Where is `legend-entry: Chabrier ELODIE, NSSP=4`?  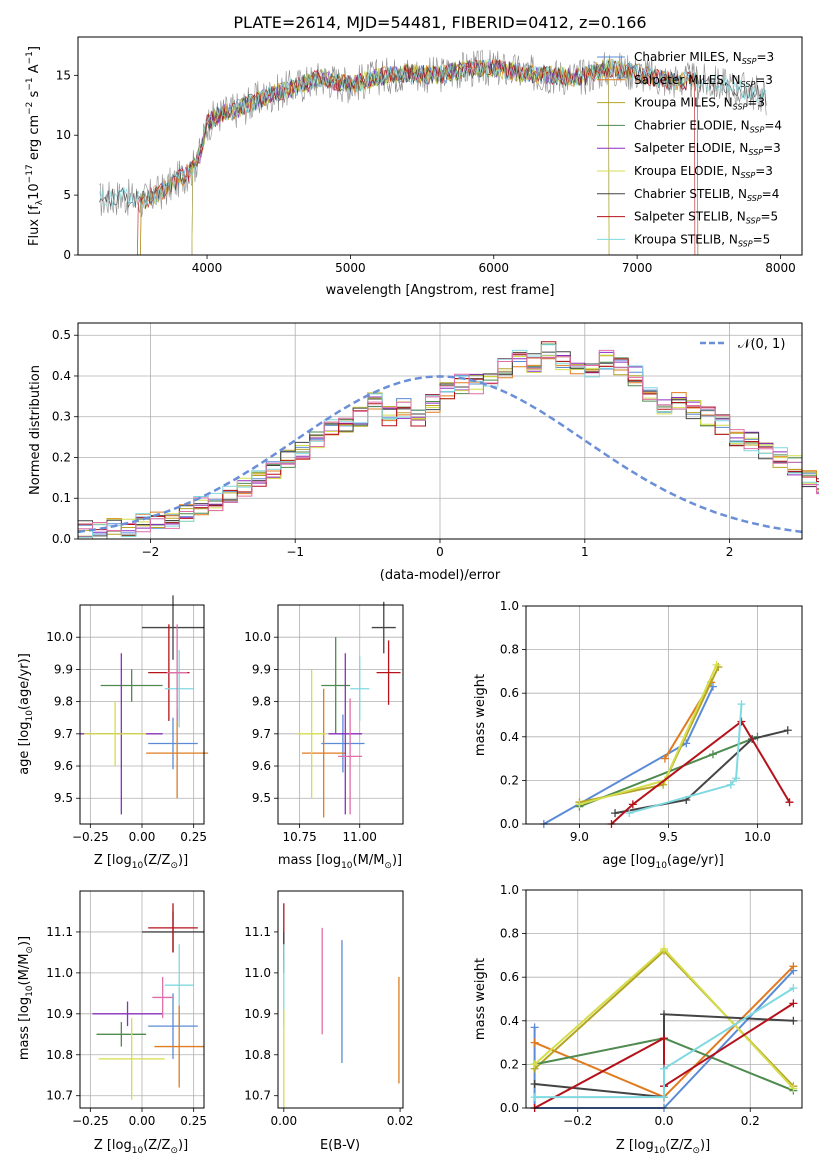
legend-entry: Chabrier ELODIE, NSSP=4 is located at coordinates (708, 126).